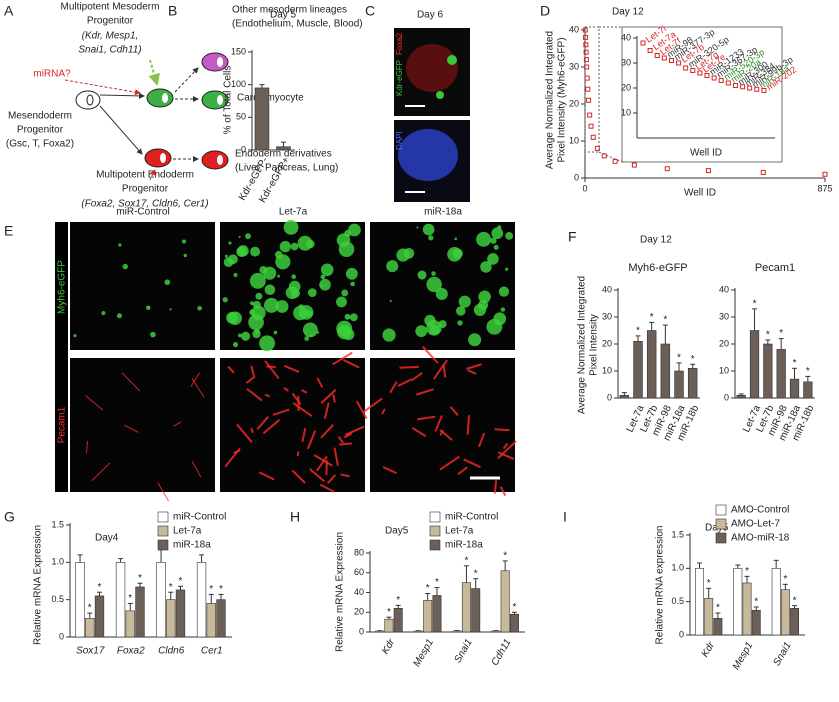 This screenshot has width=839, height=702. Describe the element at coordinates (192, 545) in the screenshot. I see `legend-label: miR-18a` at that location.